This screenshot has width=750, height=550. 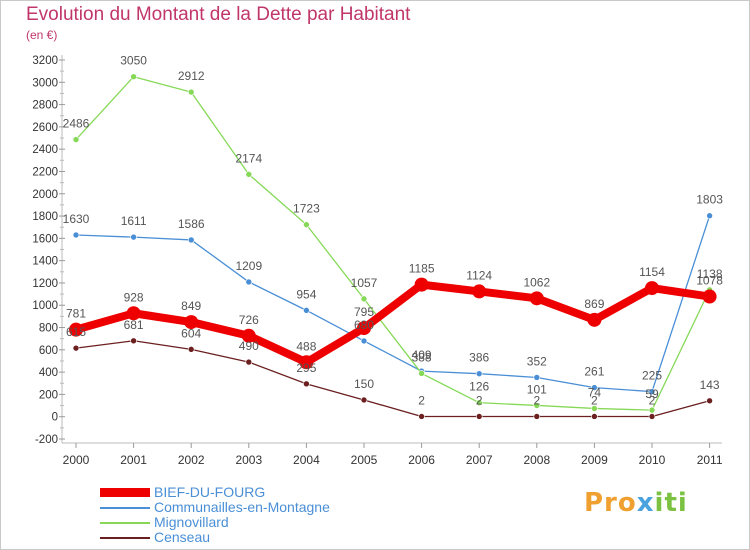 I want to click on data-label: 2486, so click(x=76, y=124).